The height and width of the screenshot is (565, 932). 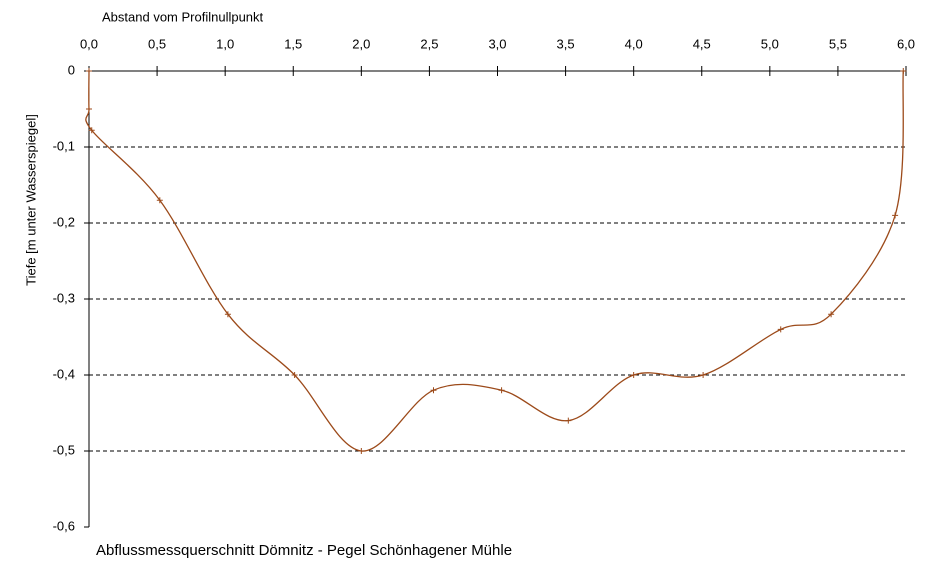 I want to click on y-tick-label: -0,4, so click(x=64, y=373).